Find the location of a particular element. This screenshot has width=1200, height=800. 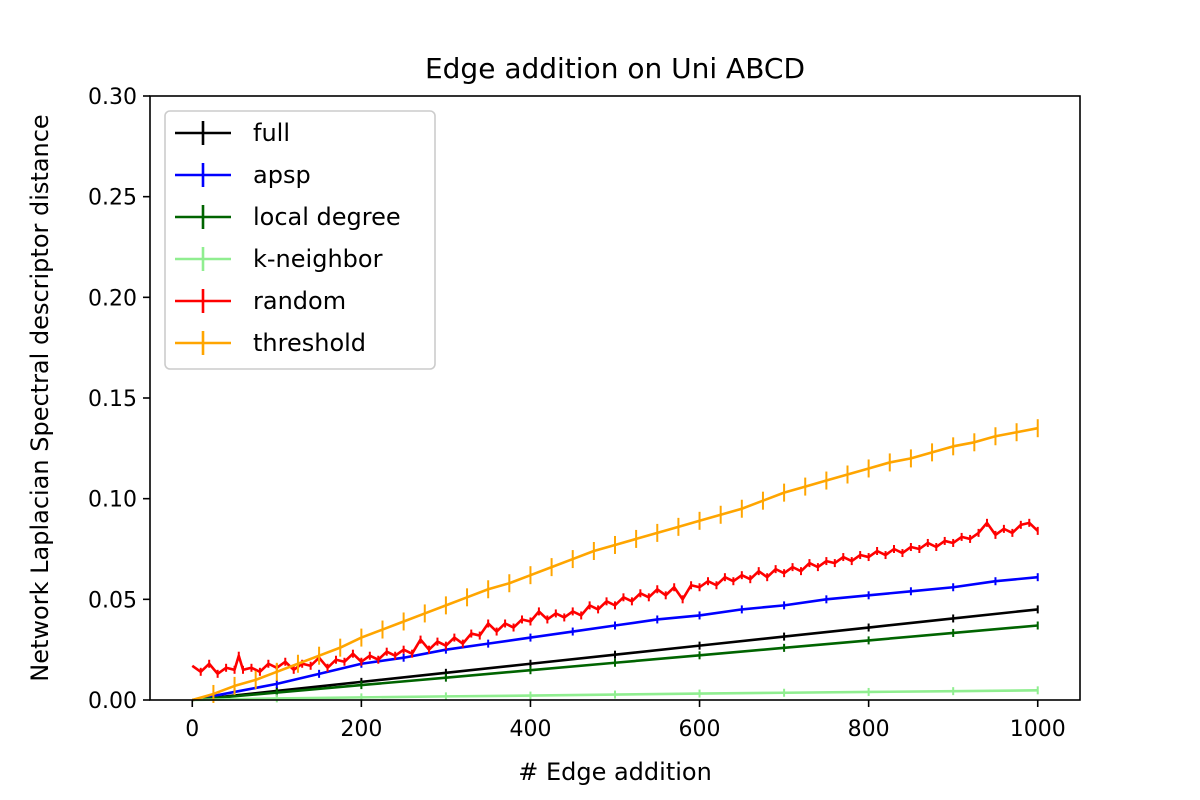

y-tick-label: 0.05 is located at coordinates (112, 600).